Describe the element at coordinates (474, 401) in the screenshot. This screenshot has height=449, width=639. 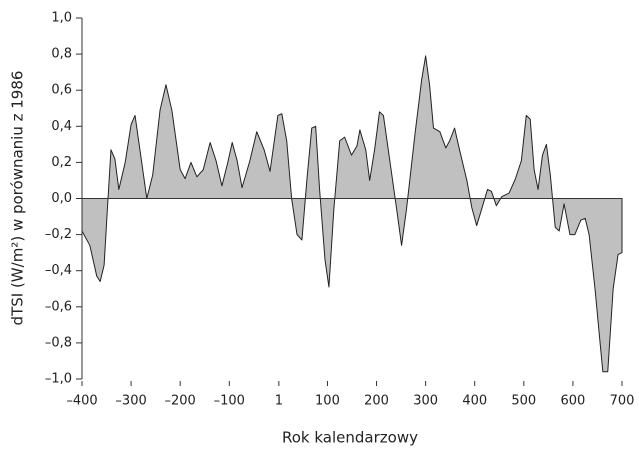
I see `x-tick-label: 400` at that location.